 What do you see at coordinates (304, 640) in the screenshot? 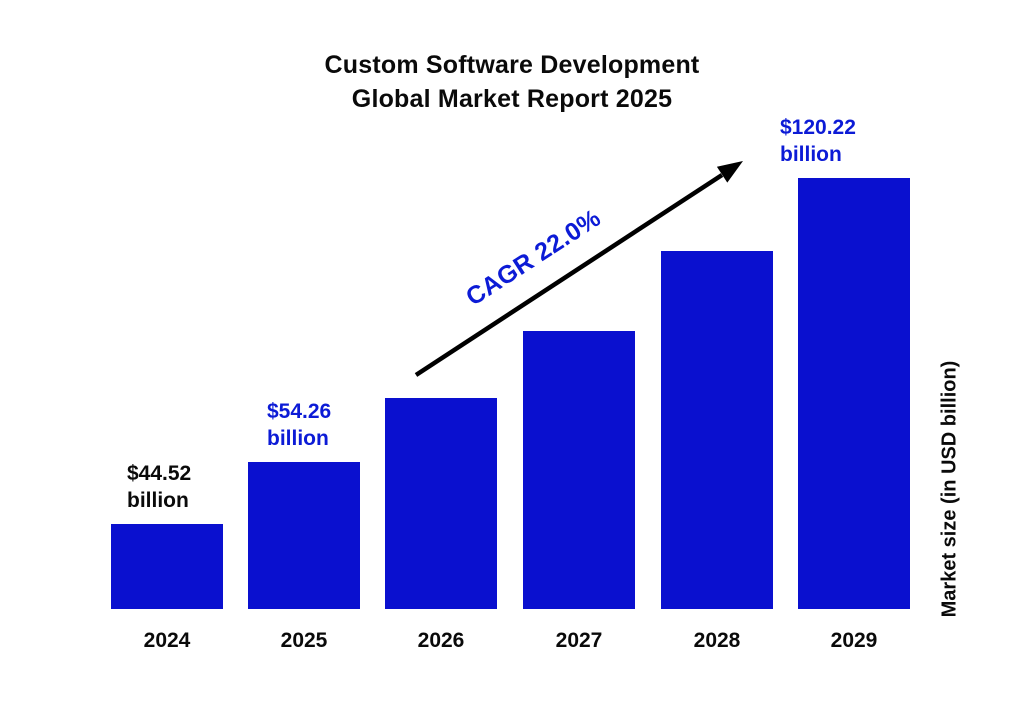
I see `x-tick-label-2025: 2025` at bounding box center [304, 640].